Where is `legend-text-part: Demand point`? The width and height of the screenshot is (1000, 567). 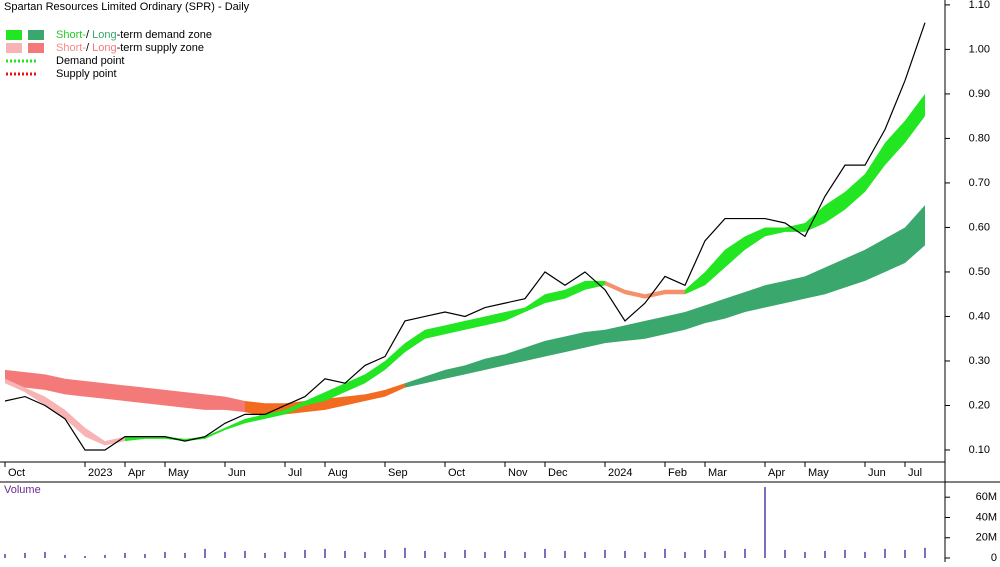
legend-text-part: Demand point is located at coordinates (90, 61).